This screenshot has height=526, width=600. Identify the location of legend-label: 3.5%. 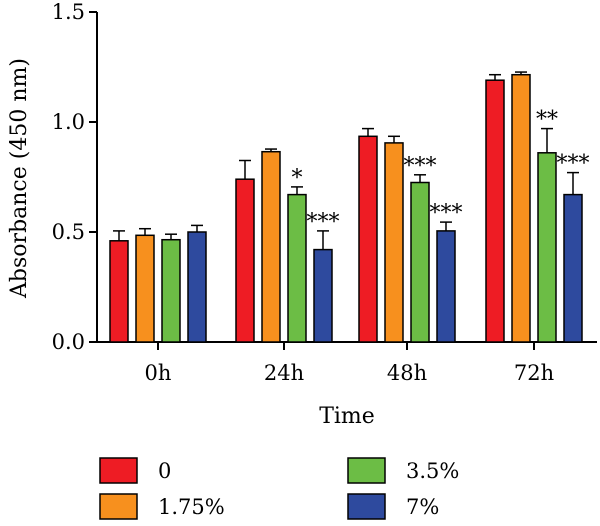
(432, 471).